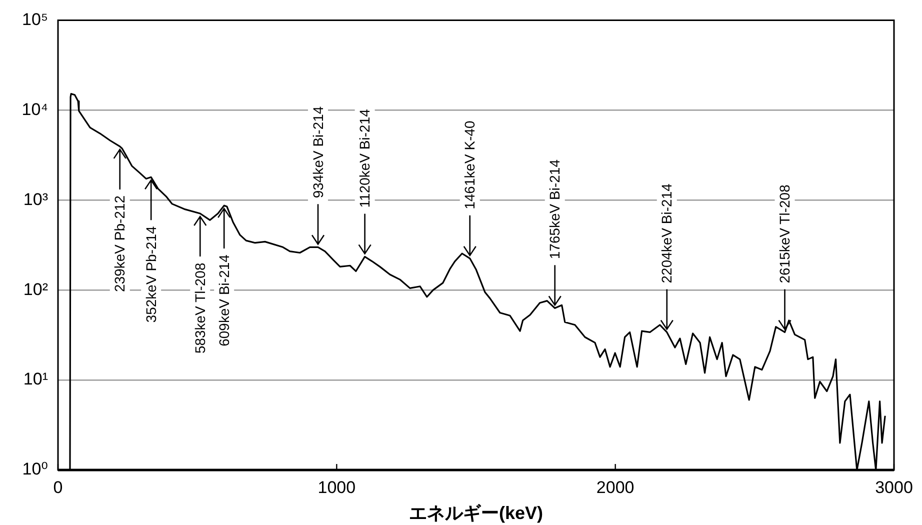 Image resolution: width=922 pixels, height=525 pixels. What do you see at coordinates (35, 469) in the screenshot?
I see `y-tick-label: 10⁰` at bounding box center [35, 469].